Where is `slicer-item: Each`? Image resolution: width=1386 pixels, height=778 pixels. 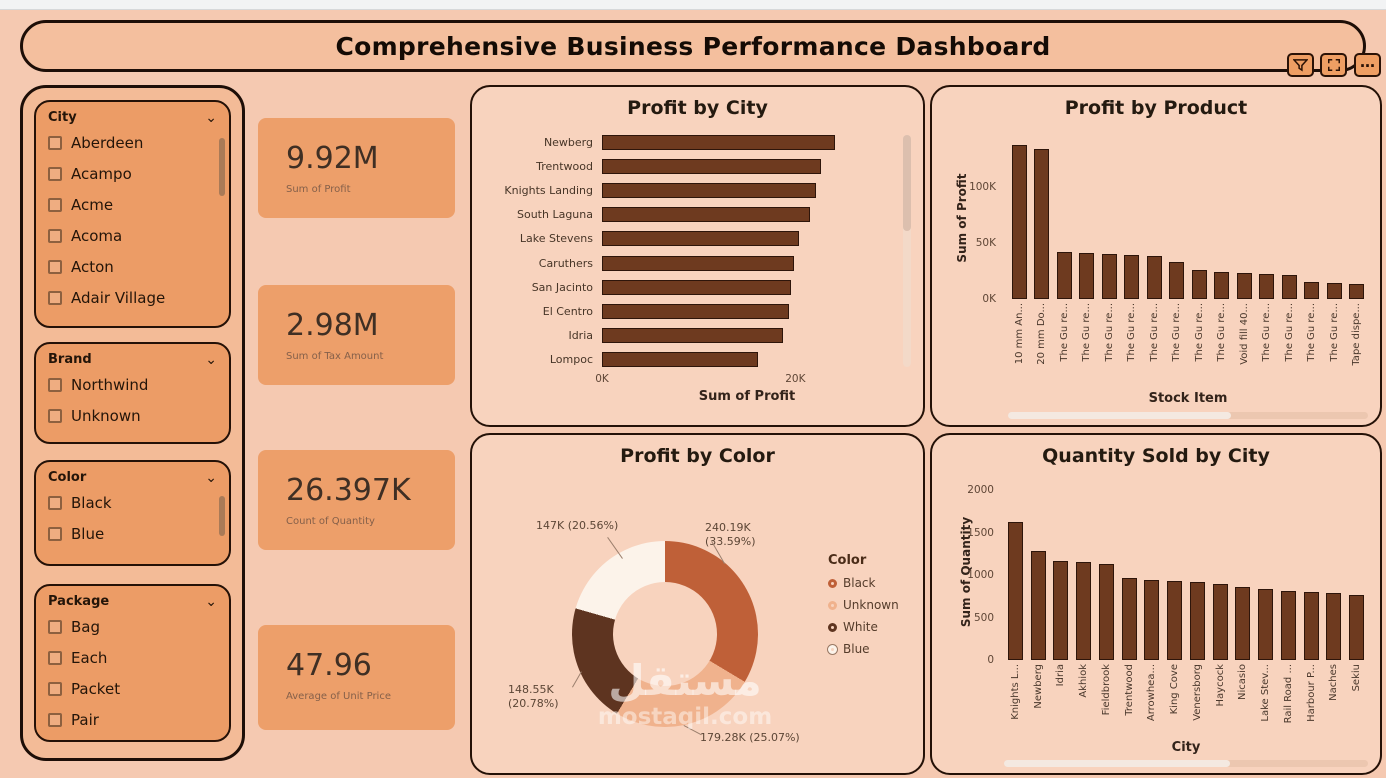 slicer-item: Each is located at coordinates (132, 657).